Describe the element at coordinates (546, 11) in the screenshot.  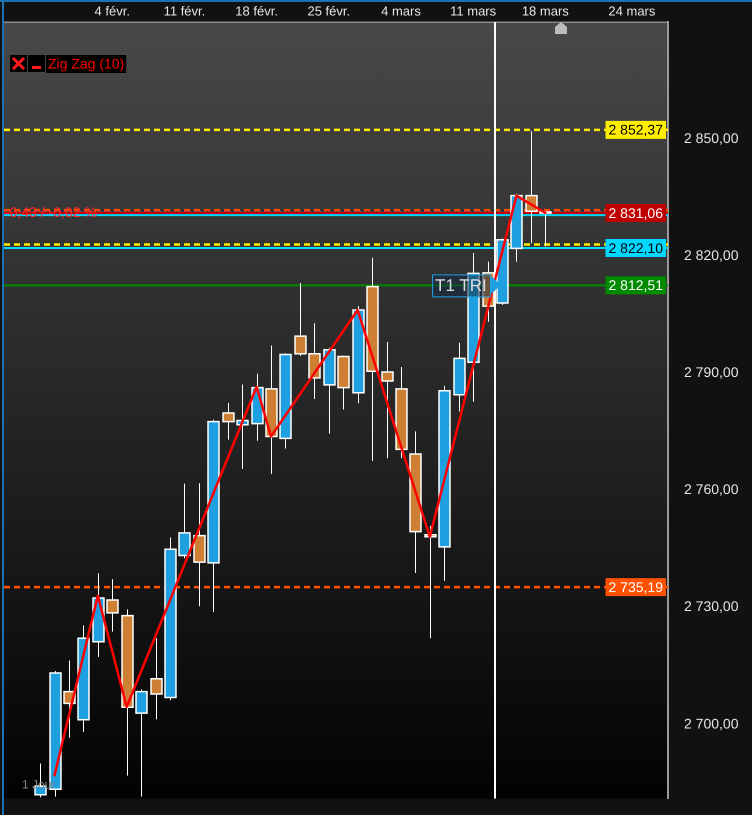
I see `x-tick-label: 18 mars` at that location.